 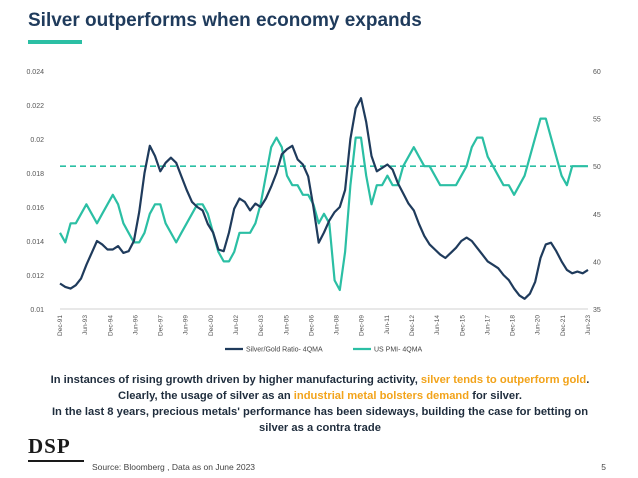 What do you see at coordinates (55, 42) in the screenshot?
I see `title-accent-bar` at bounding box center [55, 42].